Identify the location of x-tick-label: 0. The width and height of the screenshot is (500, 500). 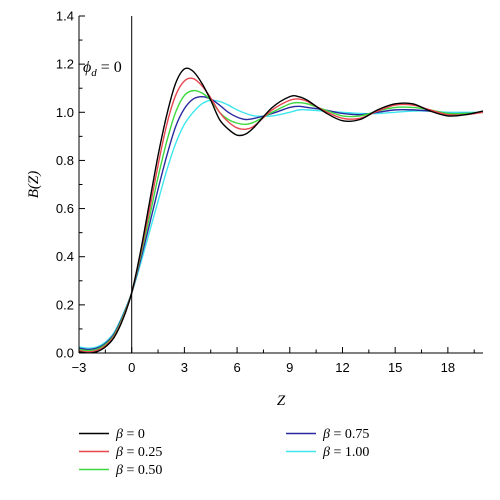
(131, 367).